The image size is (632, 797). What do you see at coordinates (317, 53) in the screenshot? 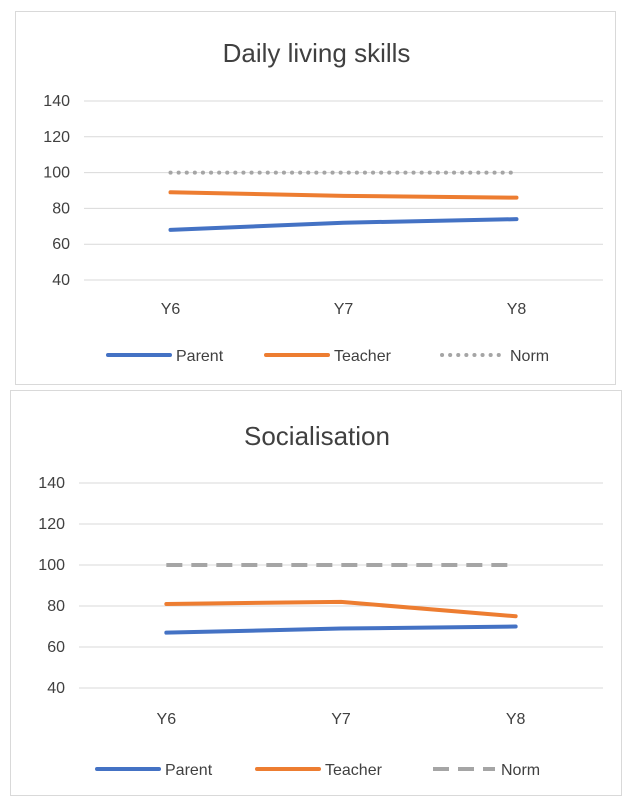
I see `chart-title: Daily living skills` at bounding box center [317, 53].